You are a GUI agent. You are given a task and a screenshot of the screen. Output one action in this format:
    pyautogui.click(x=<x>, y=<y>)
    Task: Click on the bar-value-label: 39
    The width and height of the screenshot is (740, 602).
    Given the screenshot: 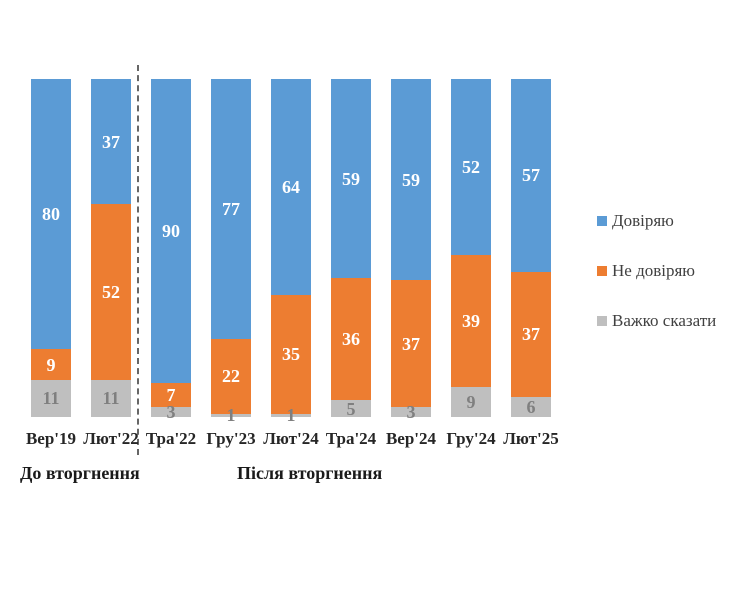 What is the action you would take?
    pyautogui.click(x=471, y=320)
    